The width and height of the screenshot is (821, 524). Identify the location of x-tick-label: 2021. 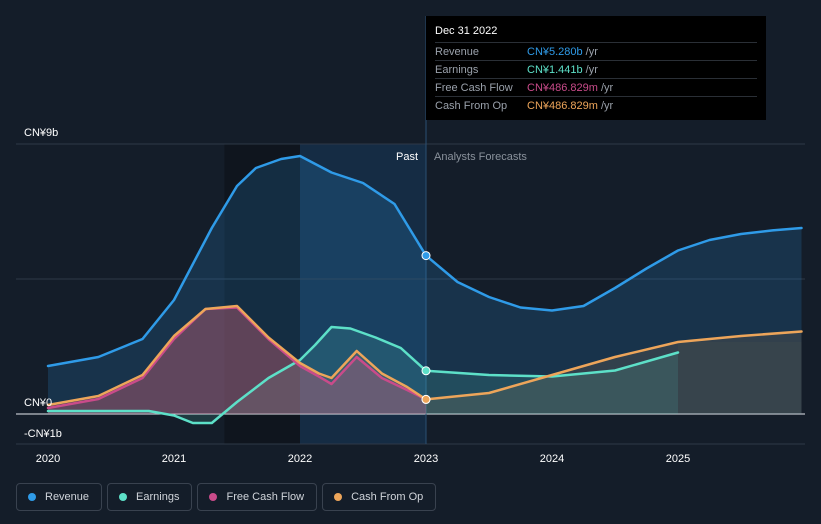
(174, 459).